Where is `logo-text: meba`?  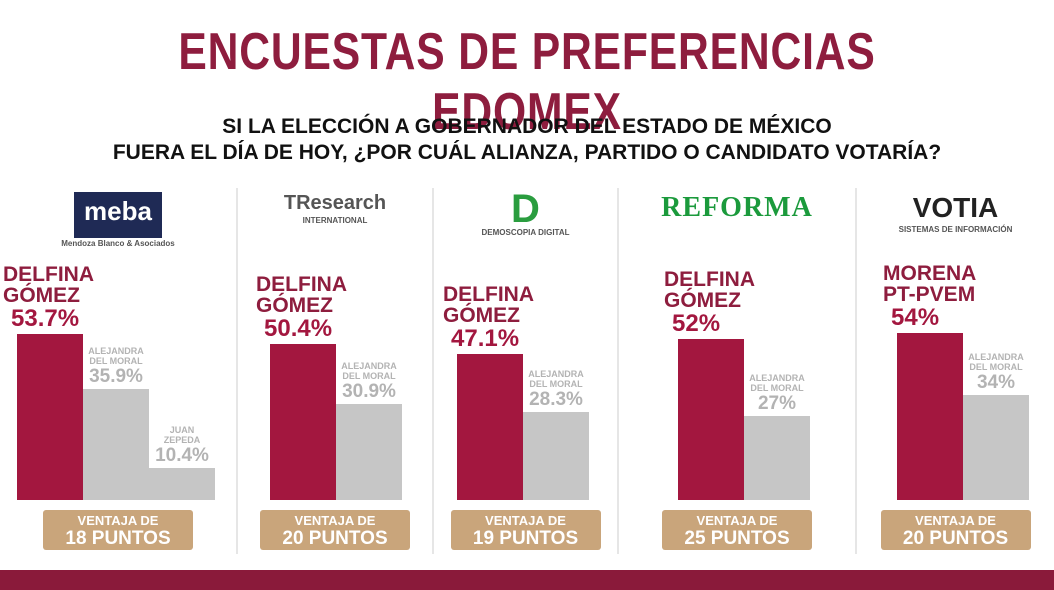 logo-text: meba is located at coordinates (118, 215).